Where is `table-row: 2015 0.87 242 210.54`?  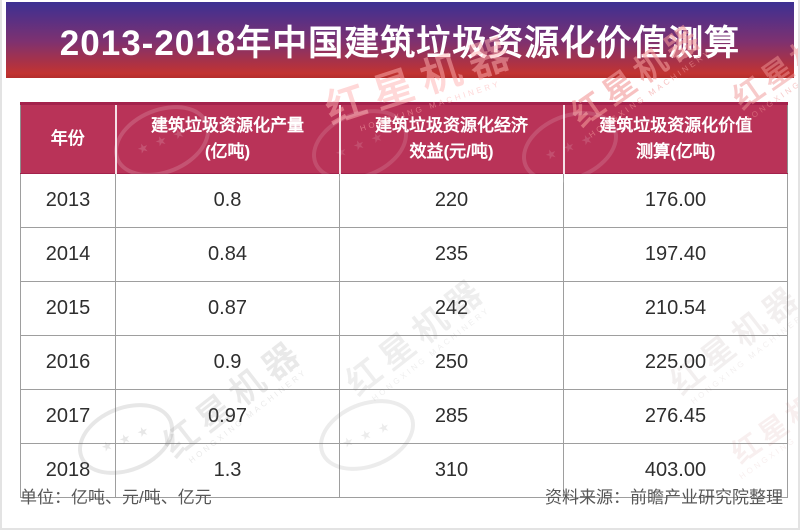
table-row: 2015 0.87 242 210.54 is located at coordinates (404, 308).